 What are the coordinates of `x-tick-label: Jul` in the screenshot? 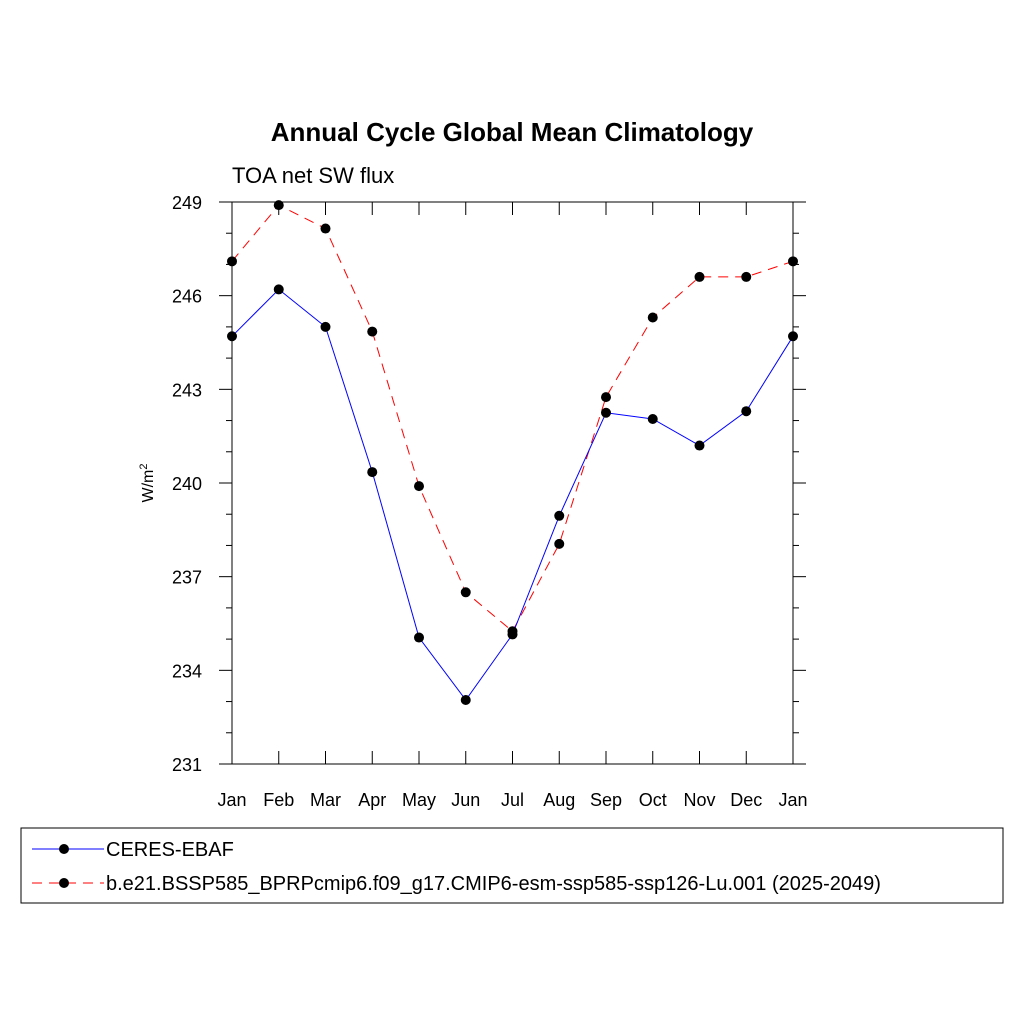 It's located at (512, 800).